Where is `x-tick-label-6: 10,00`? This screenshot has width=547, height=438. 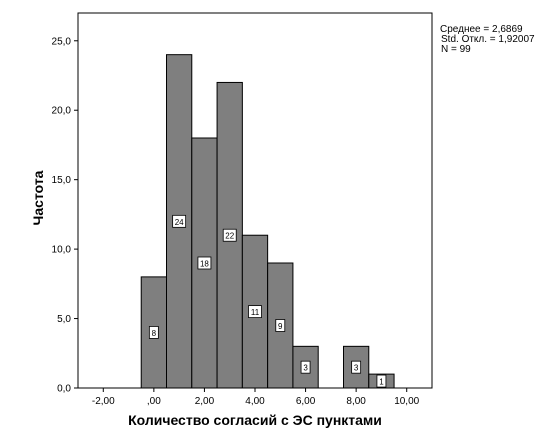 x-tick-label-6: 10,00 is located at coordinates (406, 401).